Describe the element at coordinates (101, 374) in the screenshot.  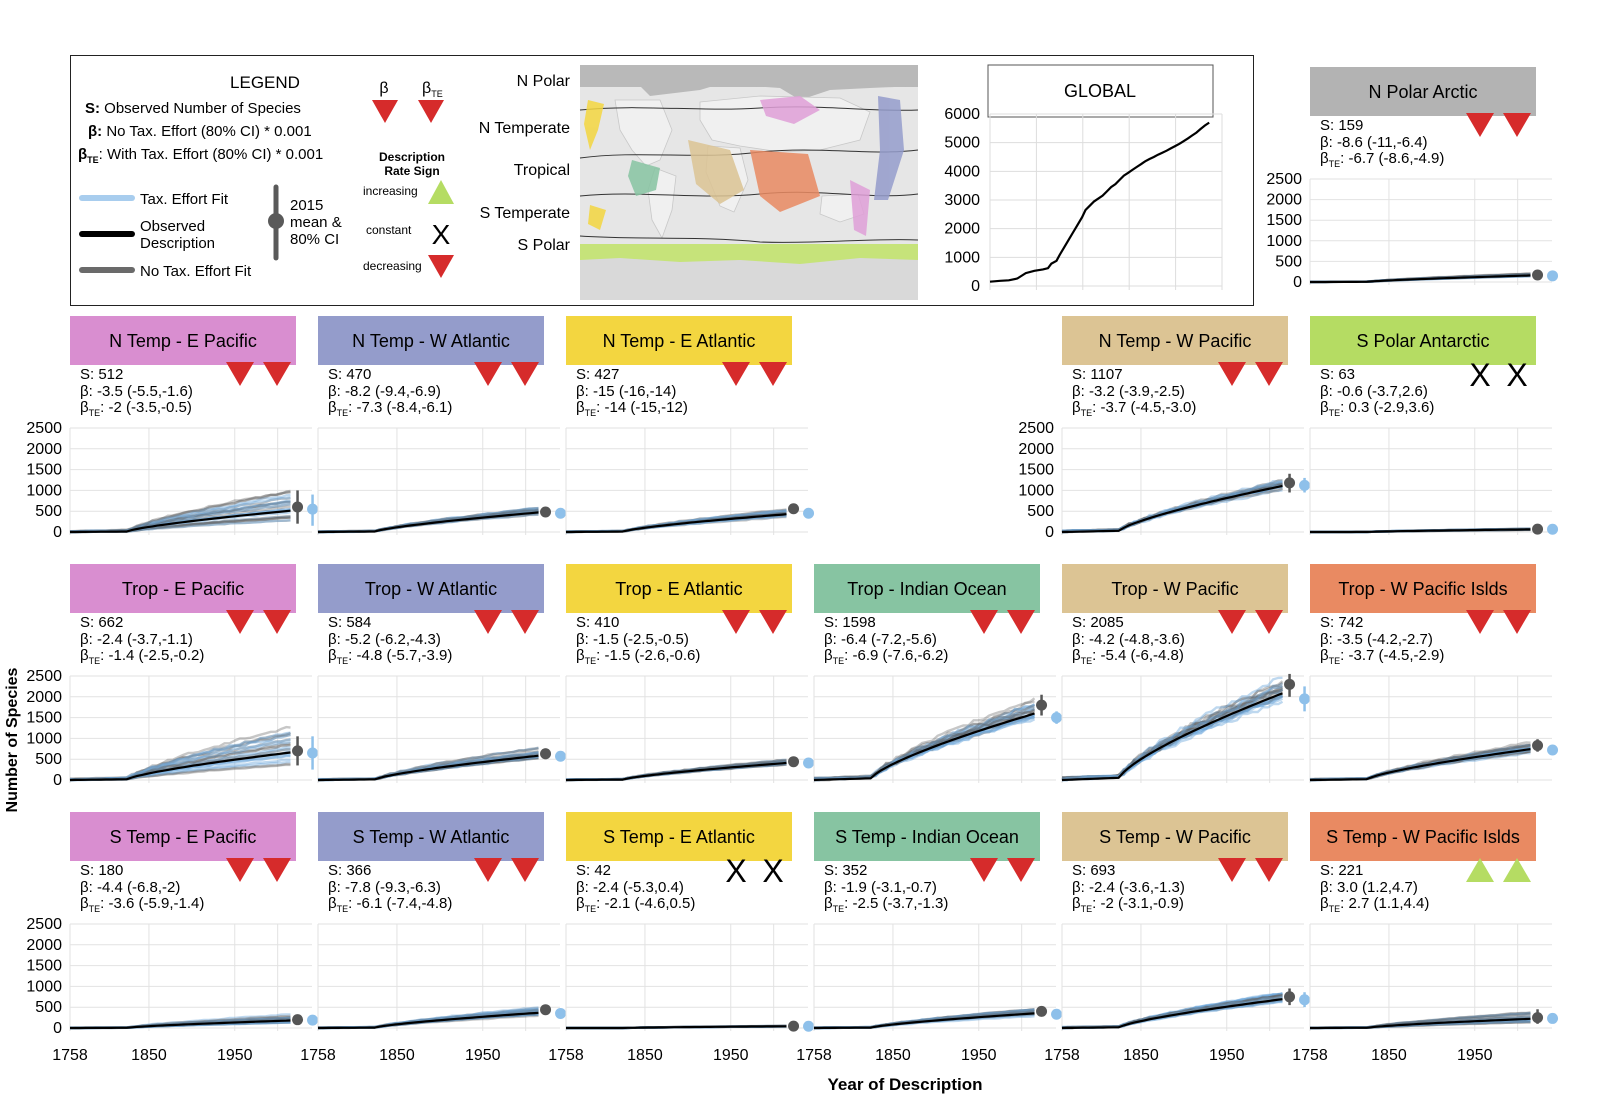
I see `panel-s: S: 512` at that location.